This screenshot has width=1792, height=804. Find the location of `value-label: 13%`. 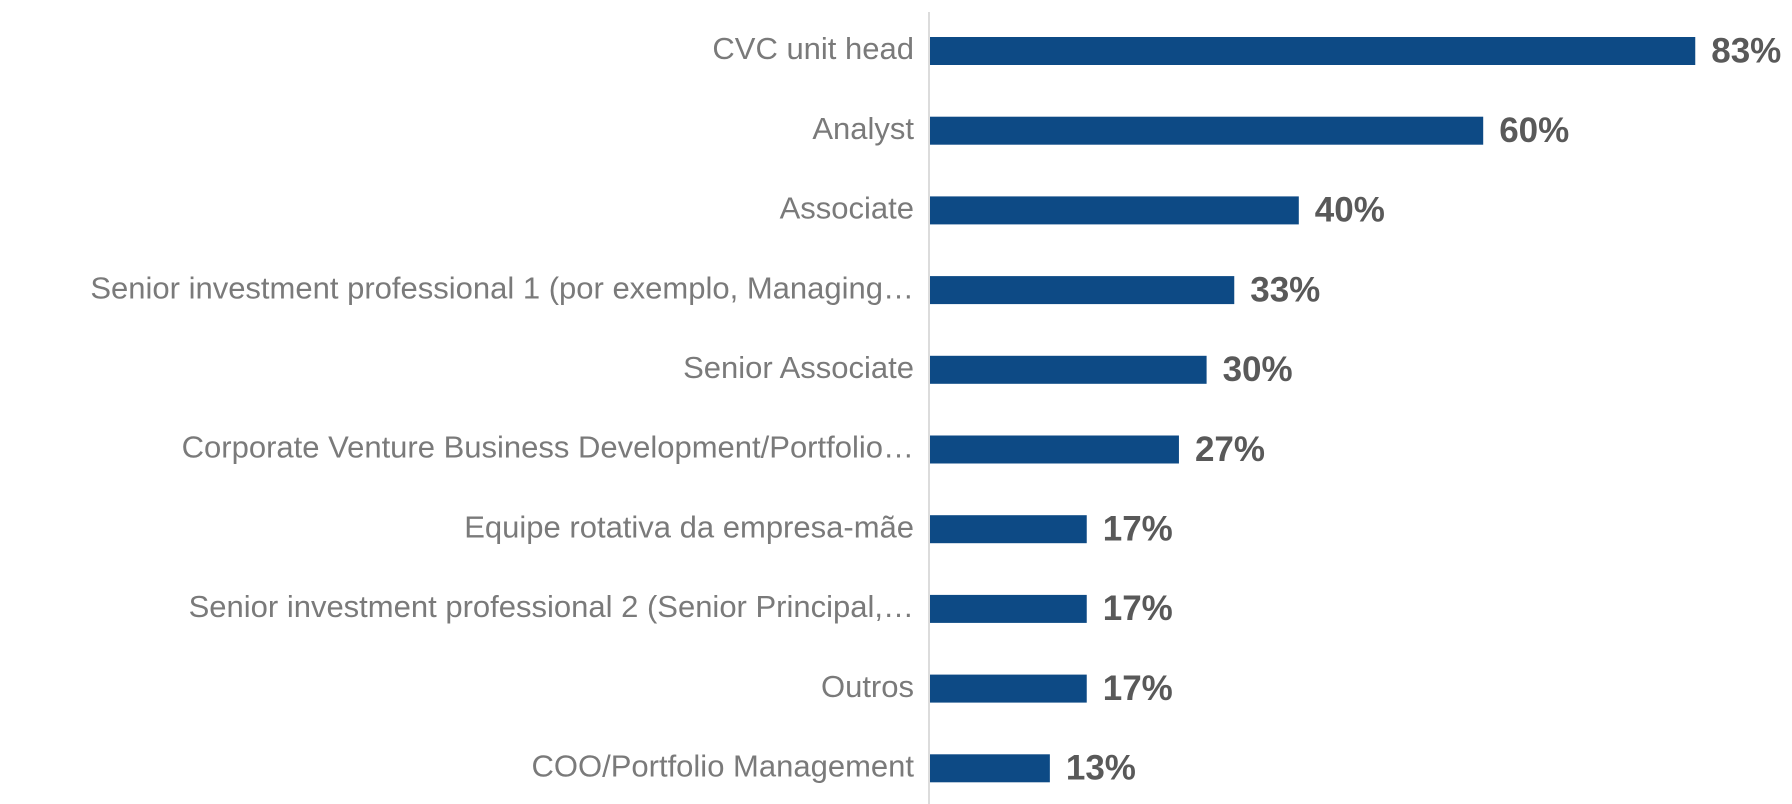

value-label: 13% is located at coordinates (1101, 768).